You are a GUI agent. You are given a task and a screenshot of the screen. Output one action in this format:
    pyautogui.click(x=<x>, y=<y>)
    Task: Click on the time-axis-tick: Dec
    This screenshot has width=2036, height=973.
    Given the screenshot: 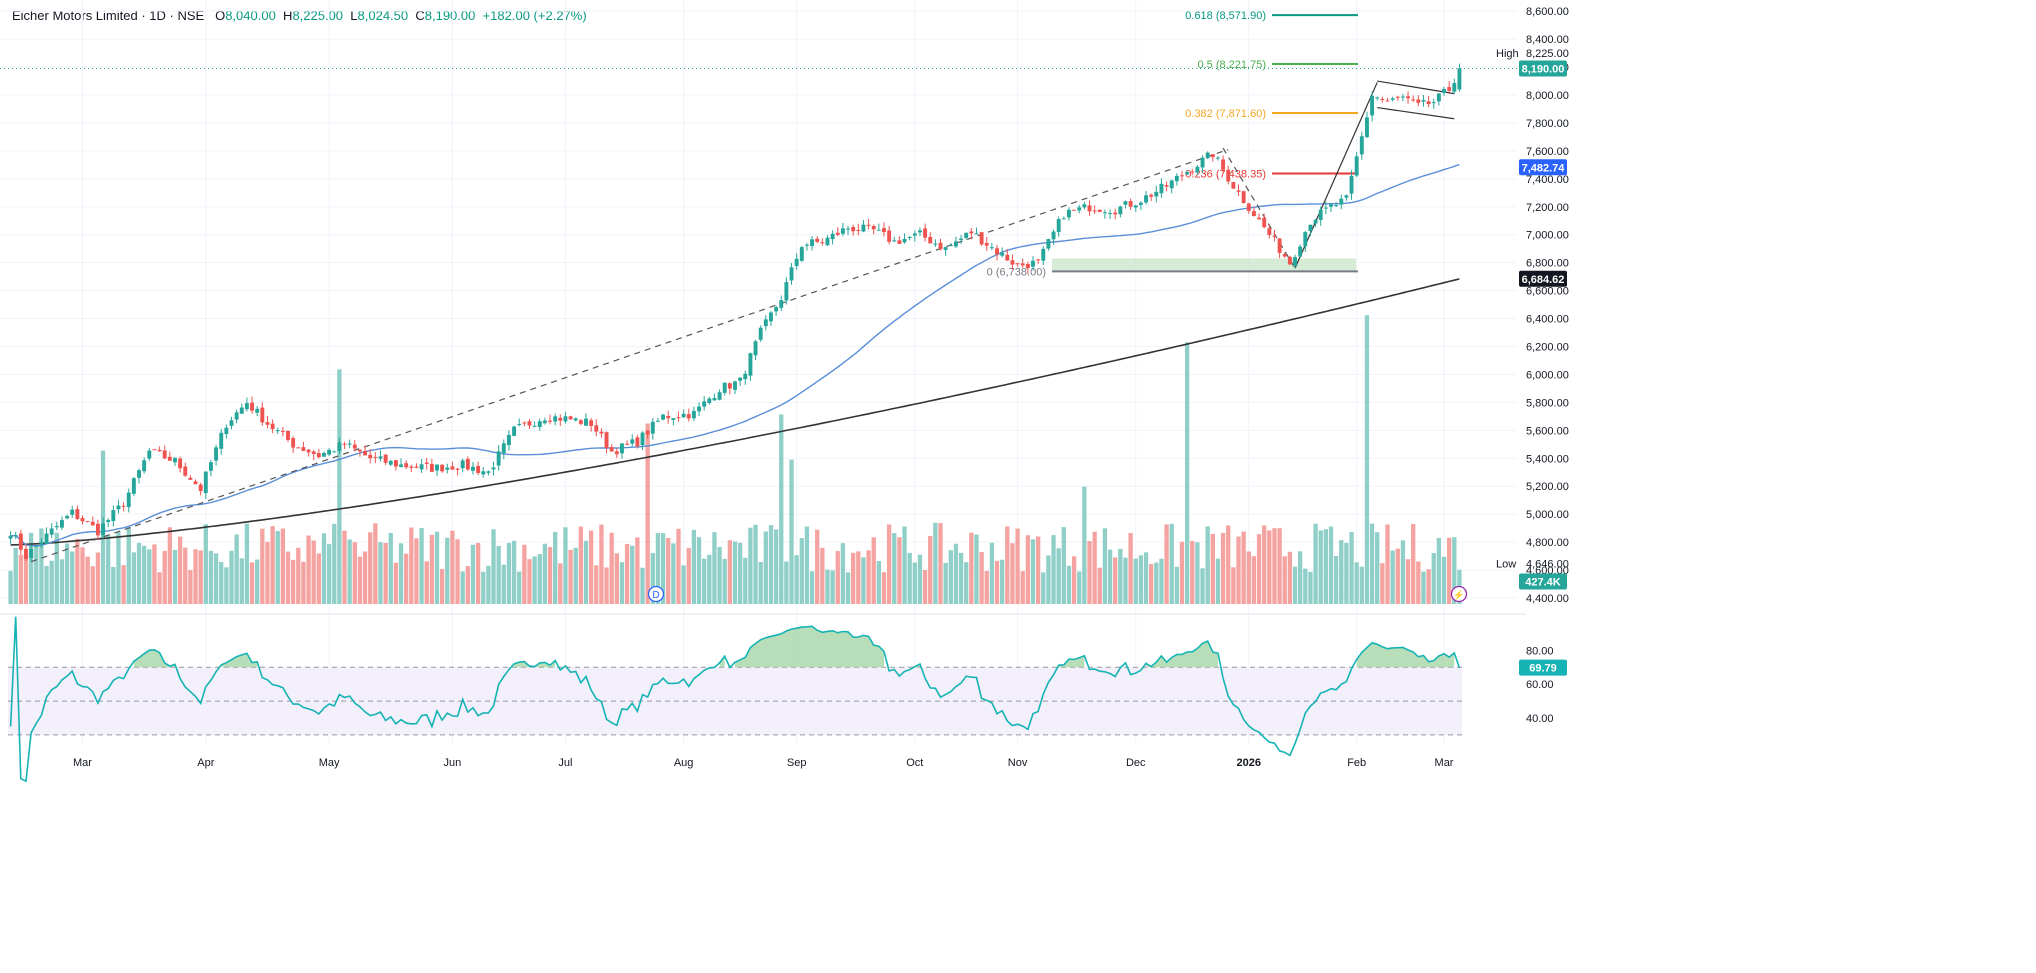 What is the action you would take?
    pyautogui.click(x=1136, y=763)
    